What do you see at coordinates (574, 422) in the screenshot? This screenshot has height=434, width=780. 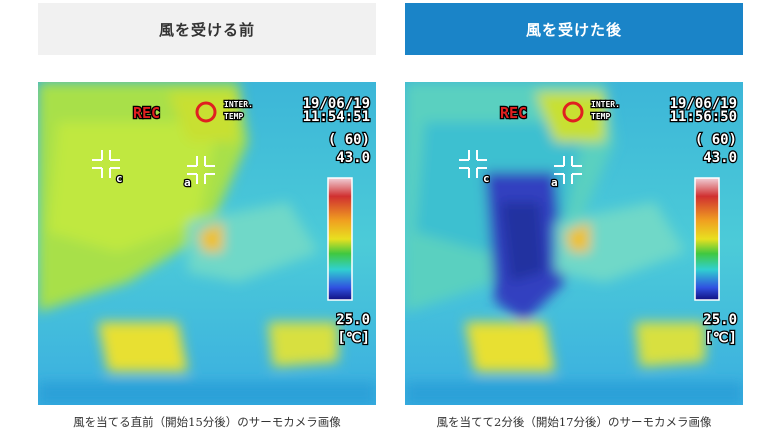 I see `caption: 風を当てて2分後（開始17分後）のサーモカメラ画像` at bounding box center [574, 422].